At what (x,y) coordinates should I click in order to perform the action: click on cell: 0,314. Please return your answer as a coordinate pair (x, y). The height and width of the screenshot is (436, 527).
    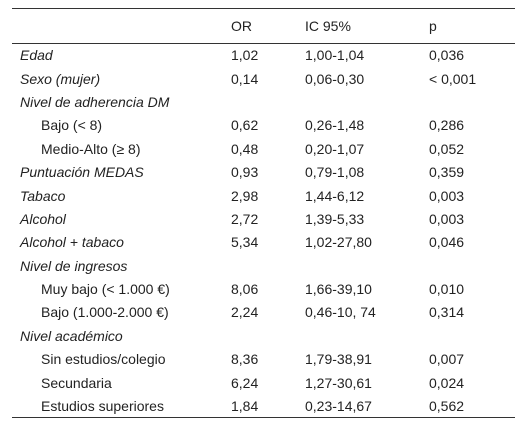
    Looking at the image, I should click on (447, 312).